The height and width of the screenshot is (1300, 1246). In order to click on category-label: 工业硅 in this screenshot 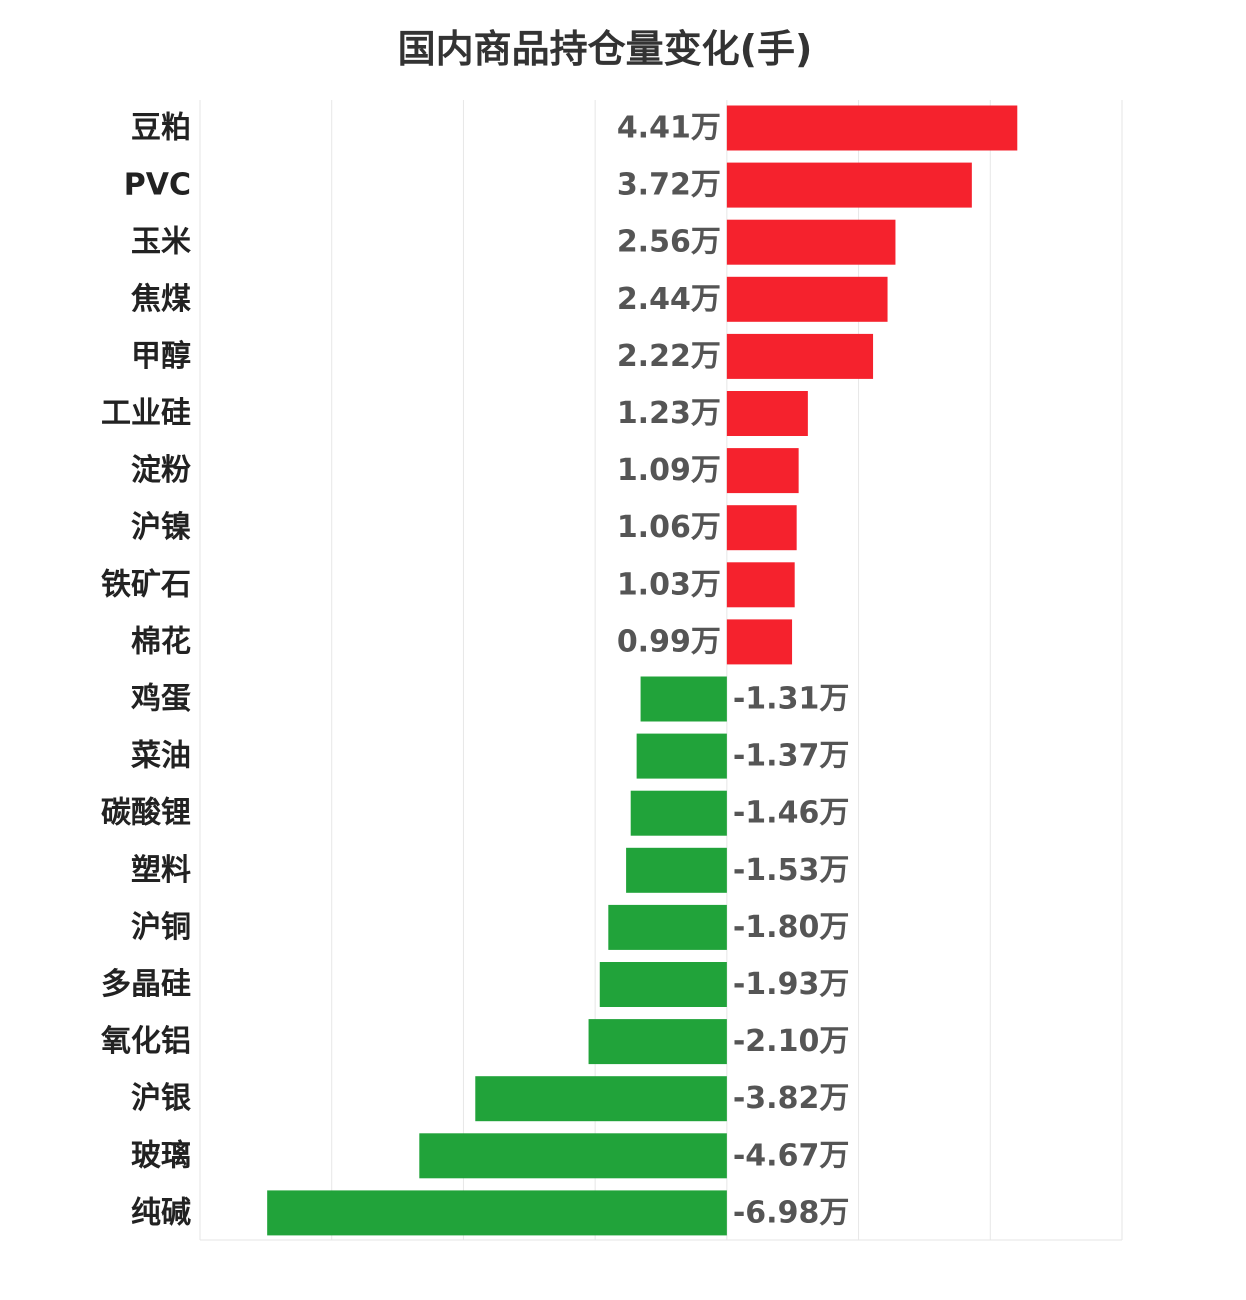, I will do `click(146, 413)`.